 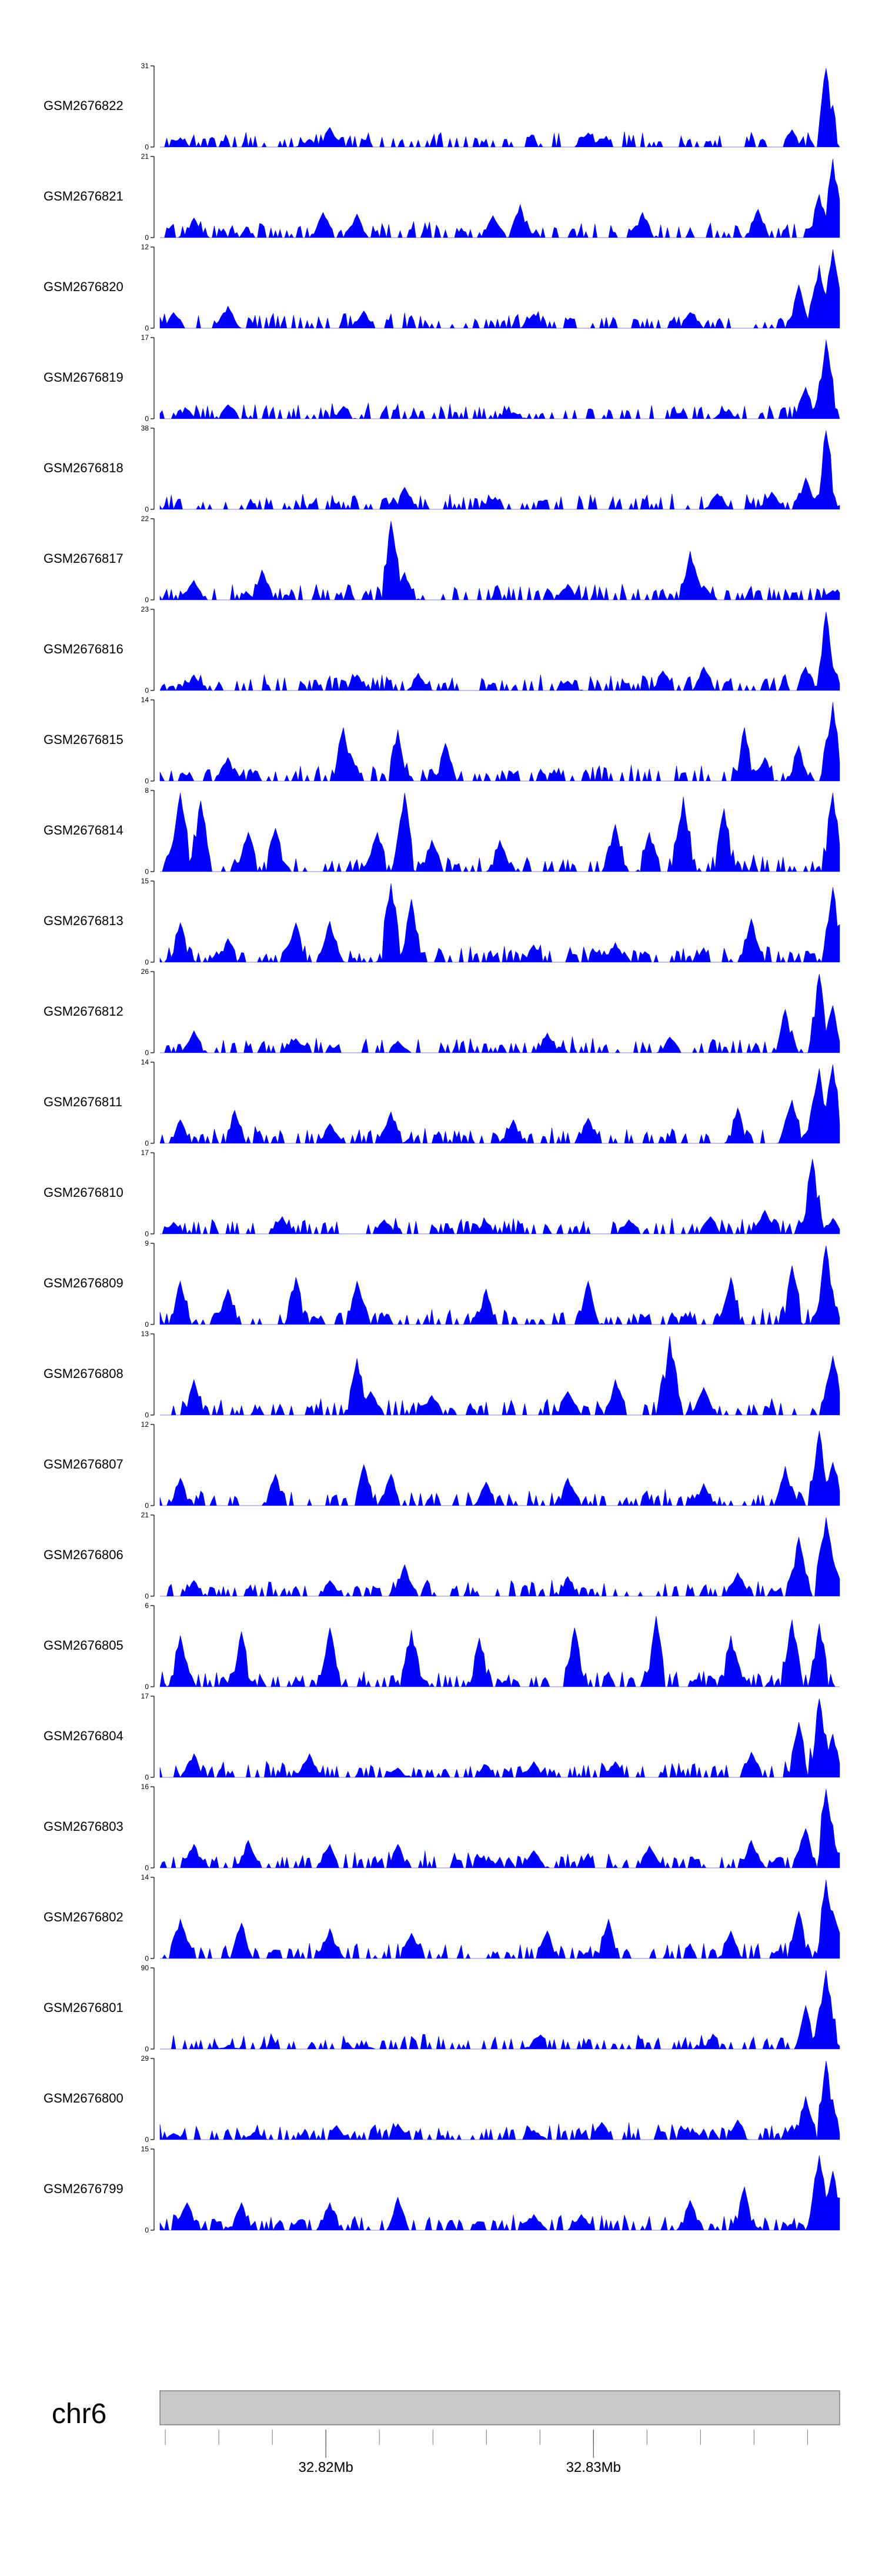 What do you see at coordinates (83, 649) in the screenshot?
I see `track-label: GSM2676816` at bounding box center [83, 649].